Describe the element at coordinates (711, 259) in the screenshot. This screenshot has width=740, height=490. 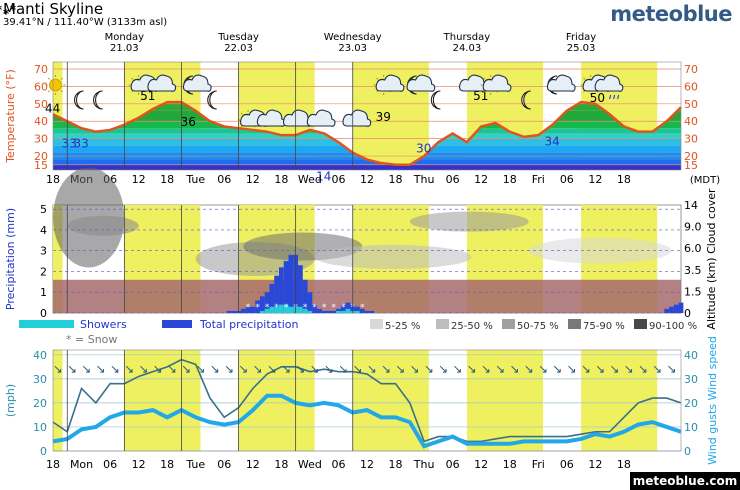
I see `altitude-axis-label: Altitude (km) Cloud cover` at that location.